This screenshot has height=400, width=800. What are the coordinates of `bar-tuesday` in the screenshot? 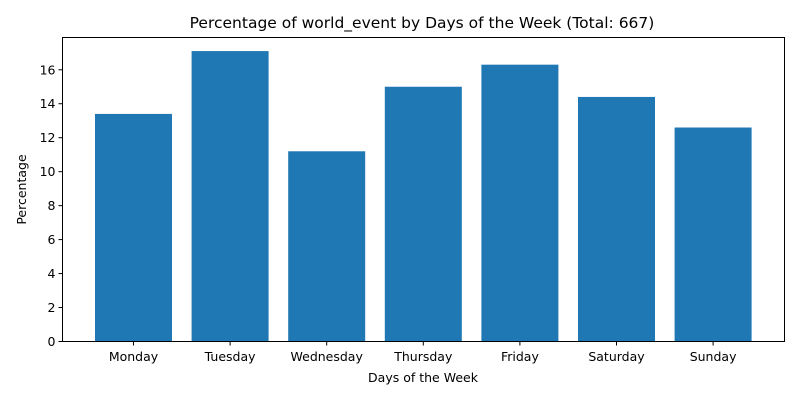 It's located at (230, 196).